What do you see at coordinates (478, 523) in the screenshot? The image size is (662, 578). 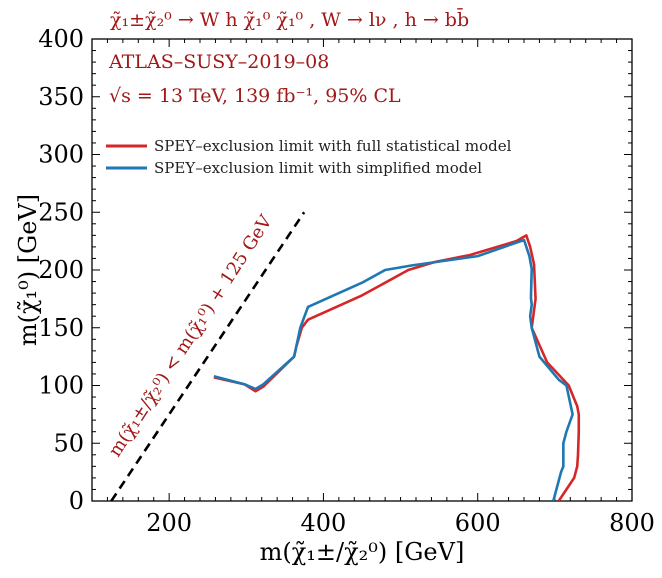 I see `x-tick-label: 600` at bounding box center [478, 523].